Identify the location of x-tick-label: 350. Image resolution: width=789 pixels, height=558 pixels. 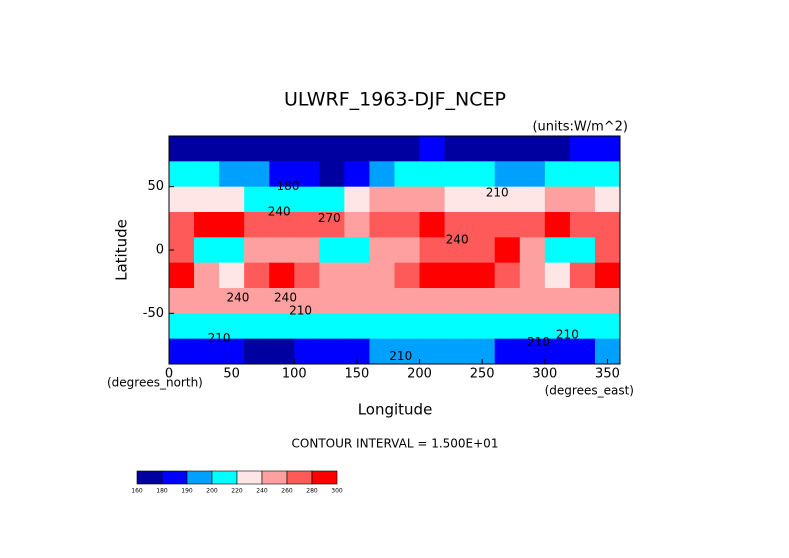
(607, 374).